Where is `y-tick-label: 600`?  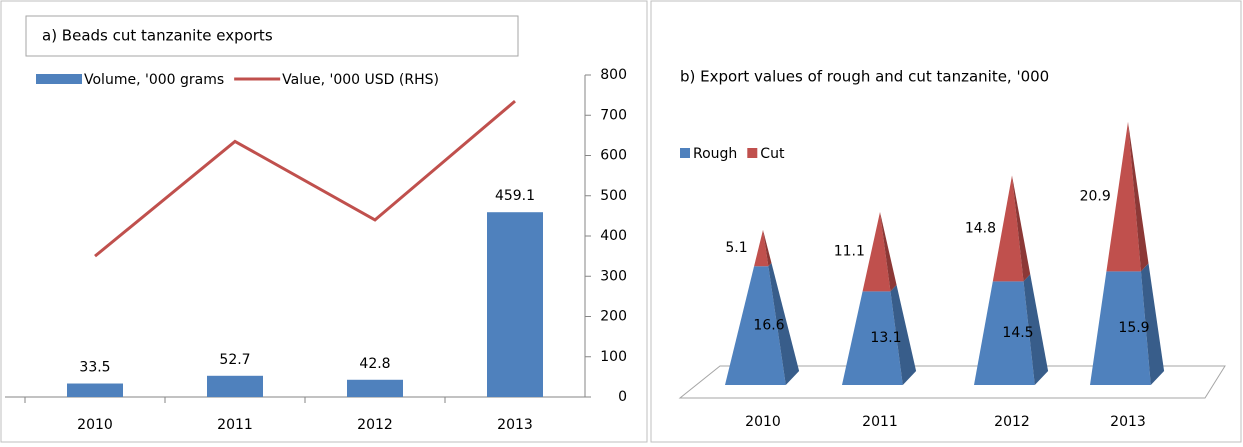
y-tick-label: 600 is located at coordinates (613, 156).